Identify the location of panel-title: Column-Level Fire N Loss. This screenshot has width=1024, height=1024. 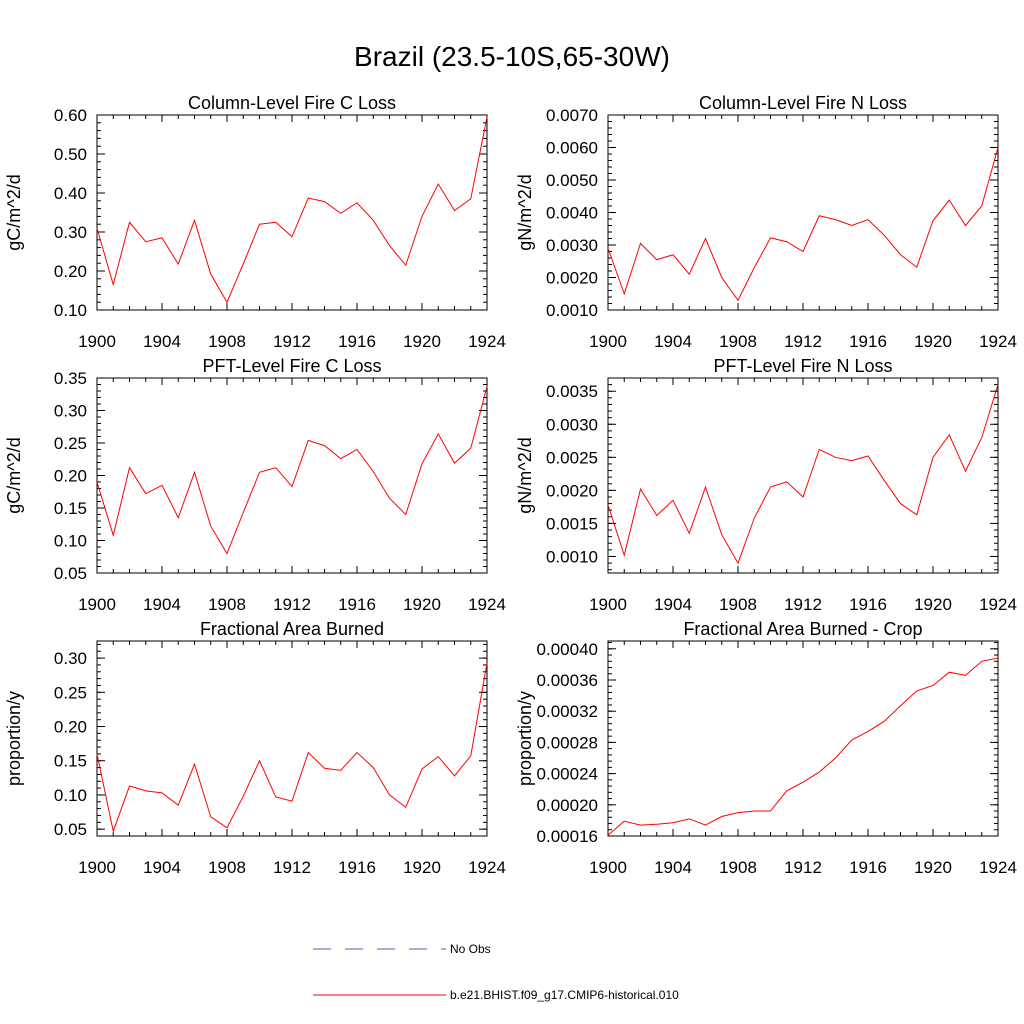
(803, 103).